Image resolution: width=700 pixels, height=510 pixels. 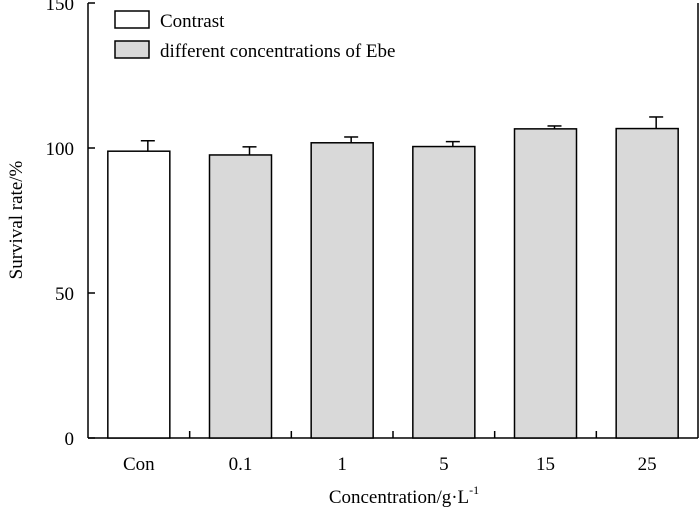 What do you see at coordinates (64, 294) in the screenshot?
I see `y-tick-label: 50` at bounding box center [64, 294].